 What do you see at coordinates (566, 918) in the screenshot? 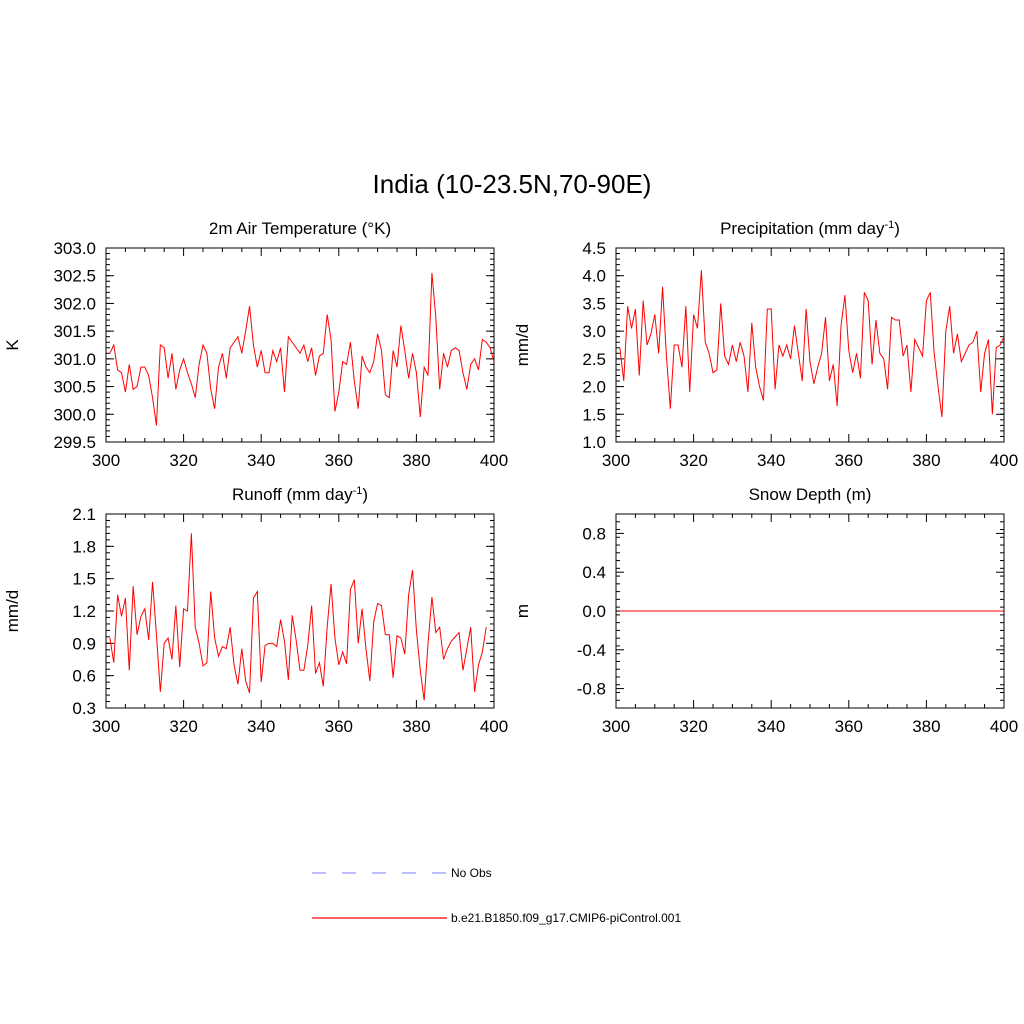
I see `legend-label-model: b.e21.B1850.f09_g17.CMIP6-piControl.001` at bounding box center [566, 918].